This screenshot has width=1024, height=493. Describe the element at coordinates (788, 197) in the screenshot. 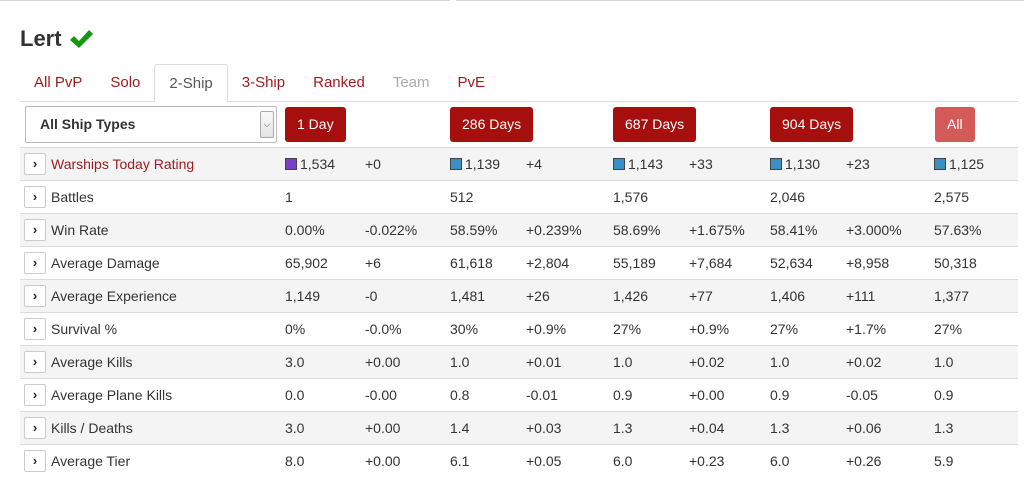

I see `stat-value-text: 2,046` at that location.